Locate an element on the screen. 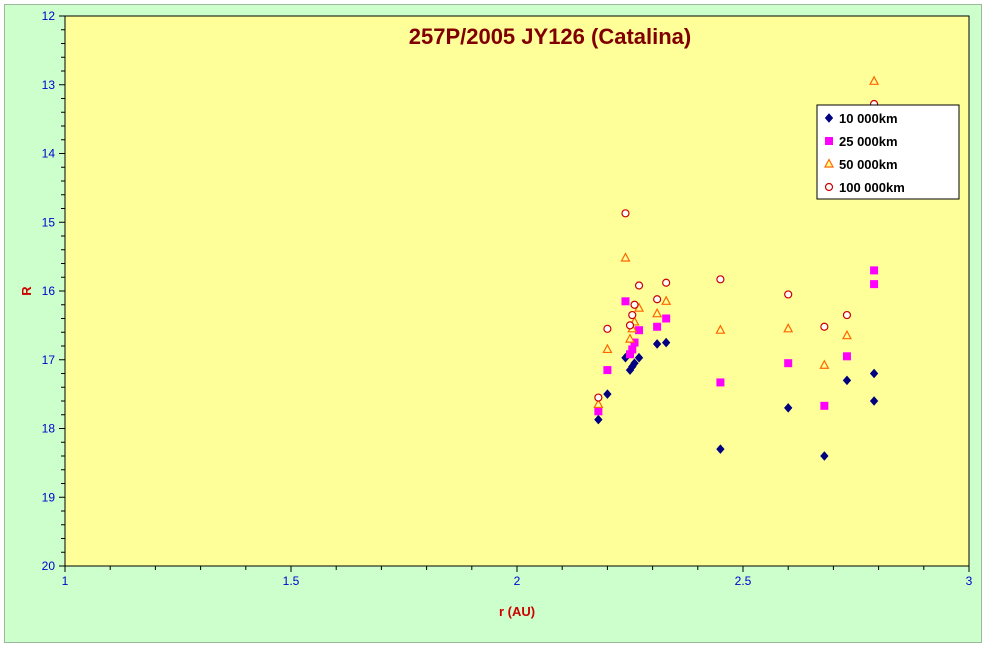  x-tick-label: 2.5 is located at coordinates (743, 581).